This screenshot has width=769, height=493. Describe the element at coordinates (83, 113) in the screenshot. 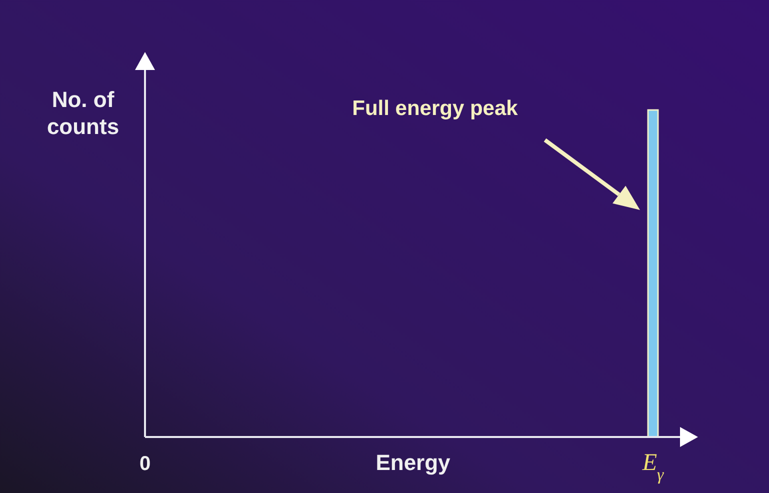

I see `y-axis-title: No. of counts` at that location.